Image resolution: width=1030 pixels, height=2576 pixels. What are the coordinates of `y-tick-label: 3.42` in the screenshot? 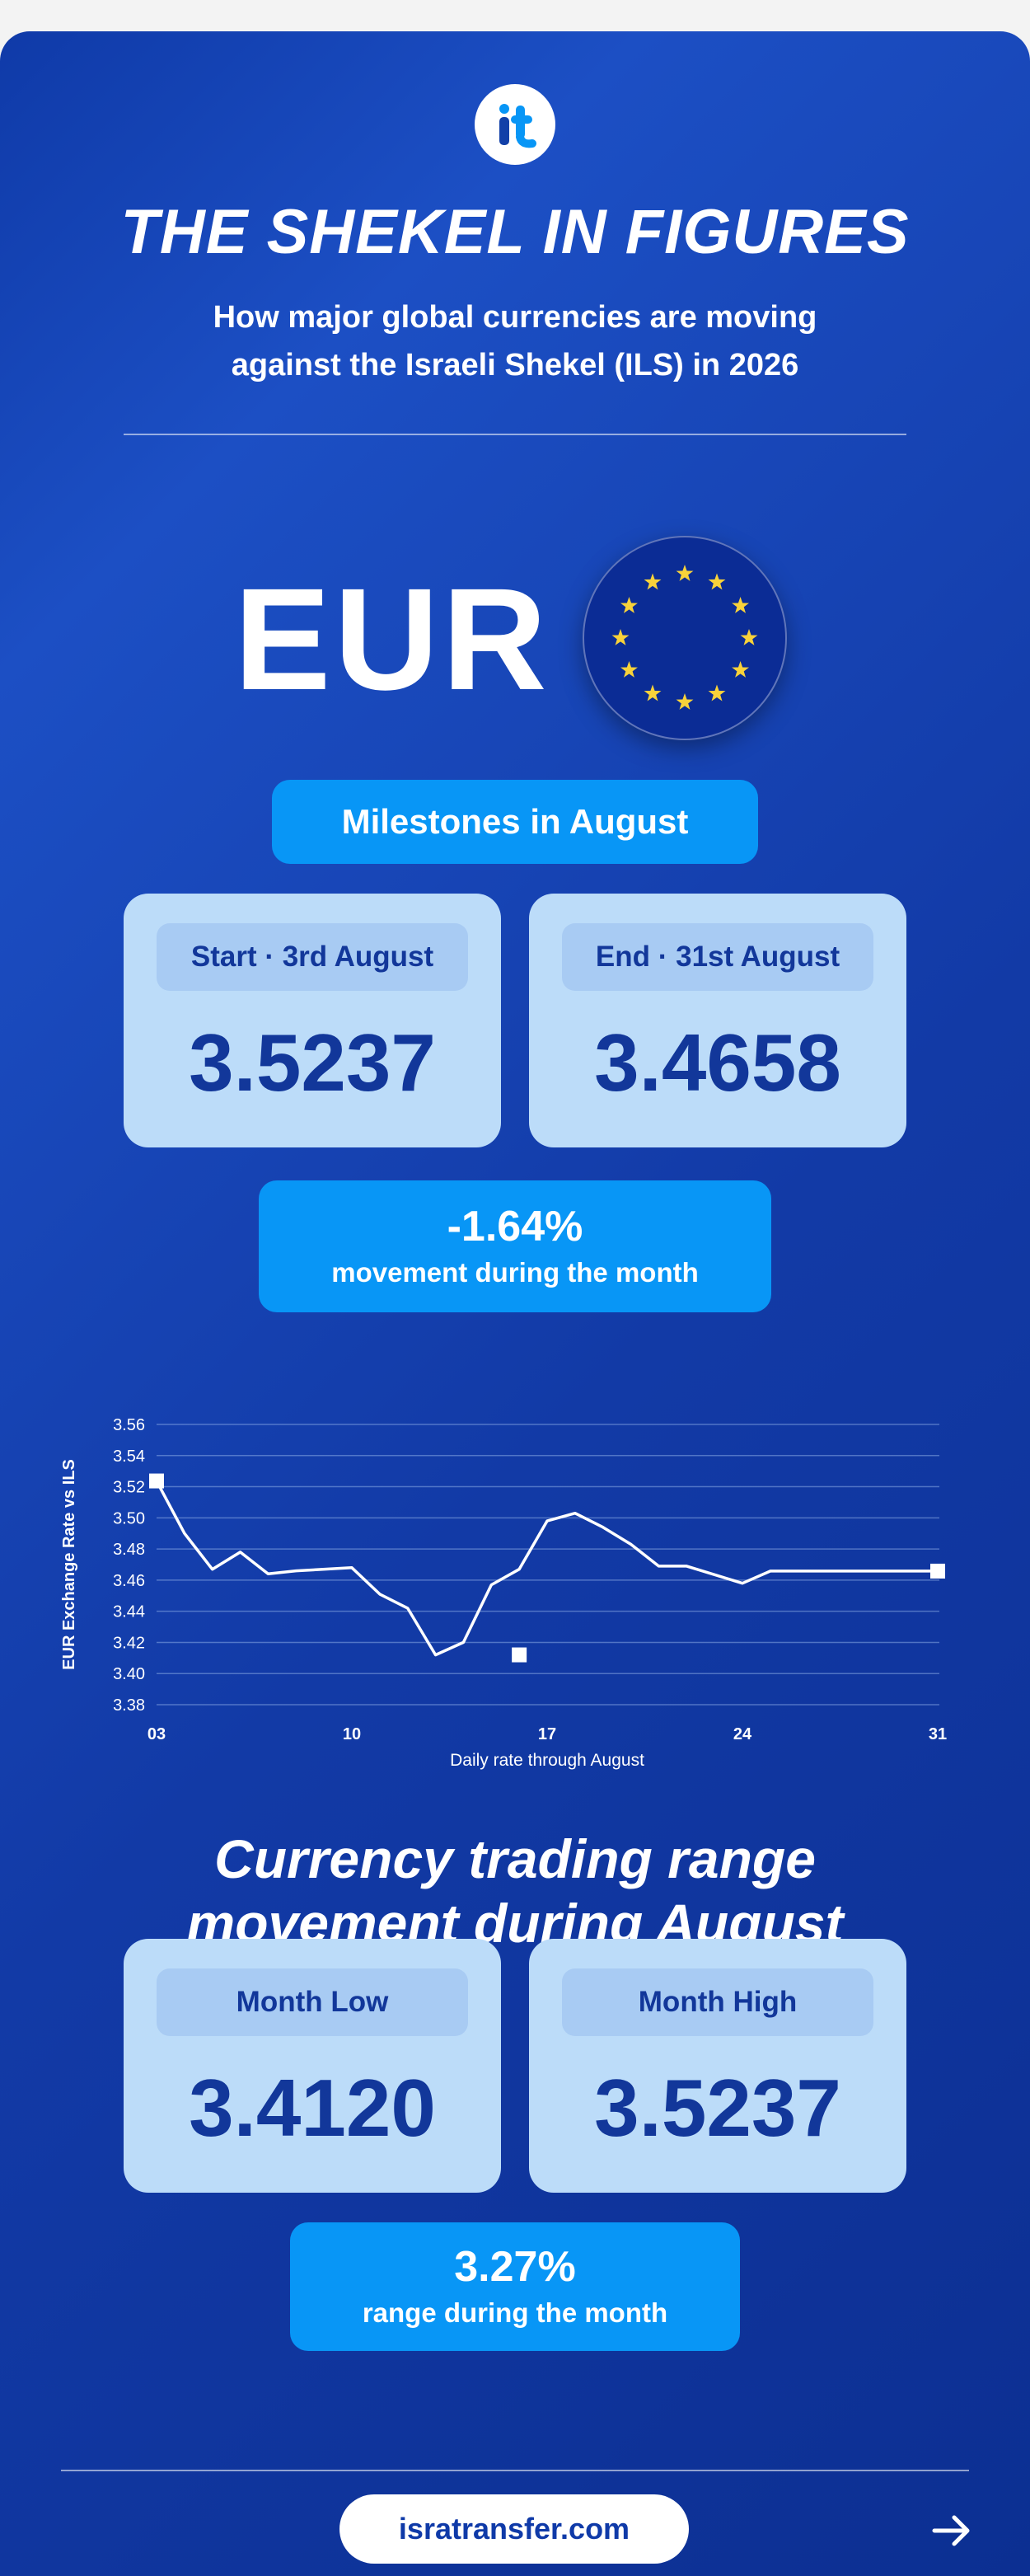 It's located at (129, 1643).